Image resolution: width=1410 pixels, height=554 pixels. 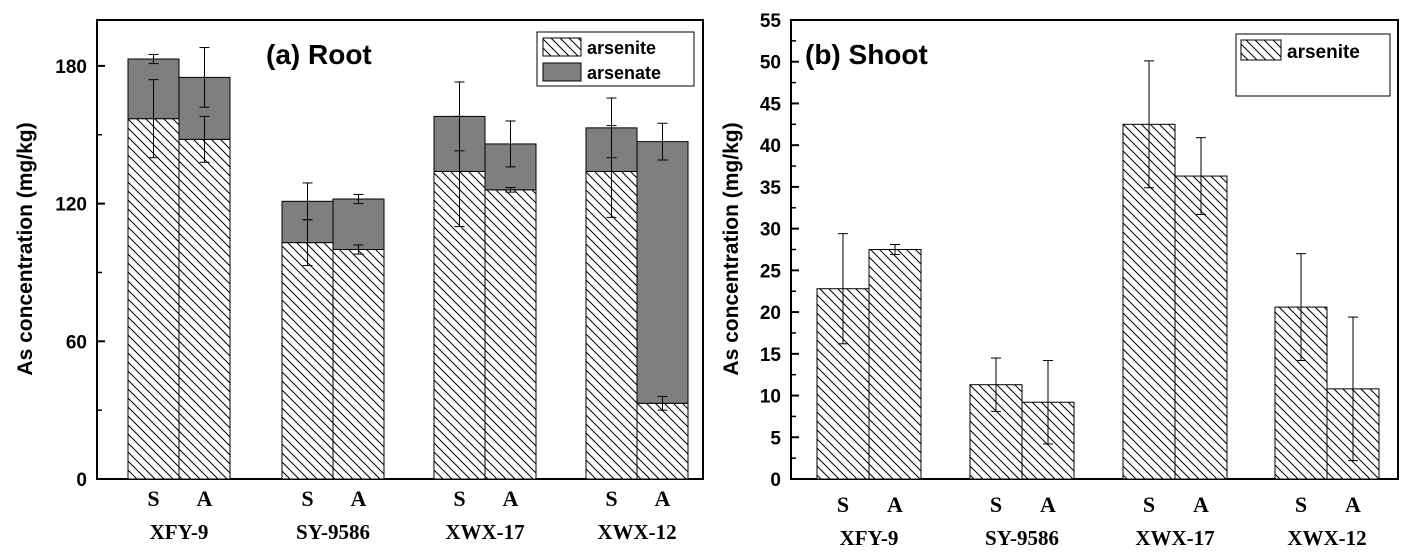 What do you see at coordinates (770, 397) in the screenshot?
I see `y-tick-label: 10` at bounding box center [770, 397].